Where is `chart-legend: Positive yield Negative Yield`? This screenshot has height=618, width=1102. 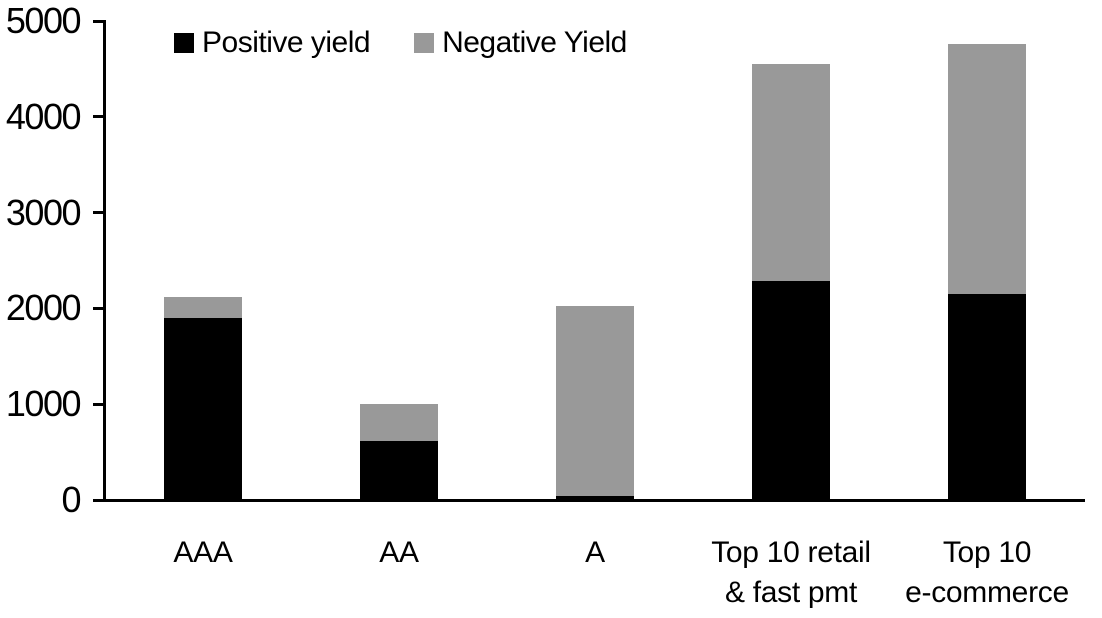
chart-legend: Positive yield Negative Yield is located at coordinates (400, 43).